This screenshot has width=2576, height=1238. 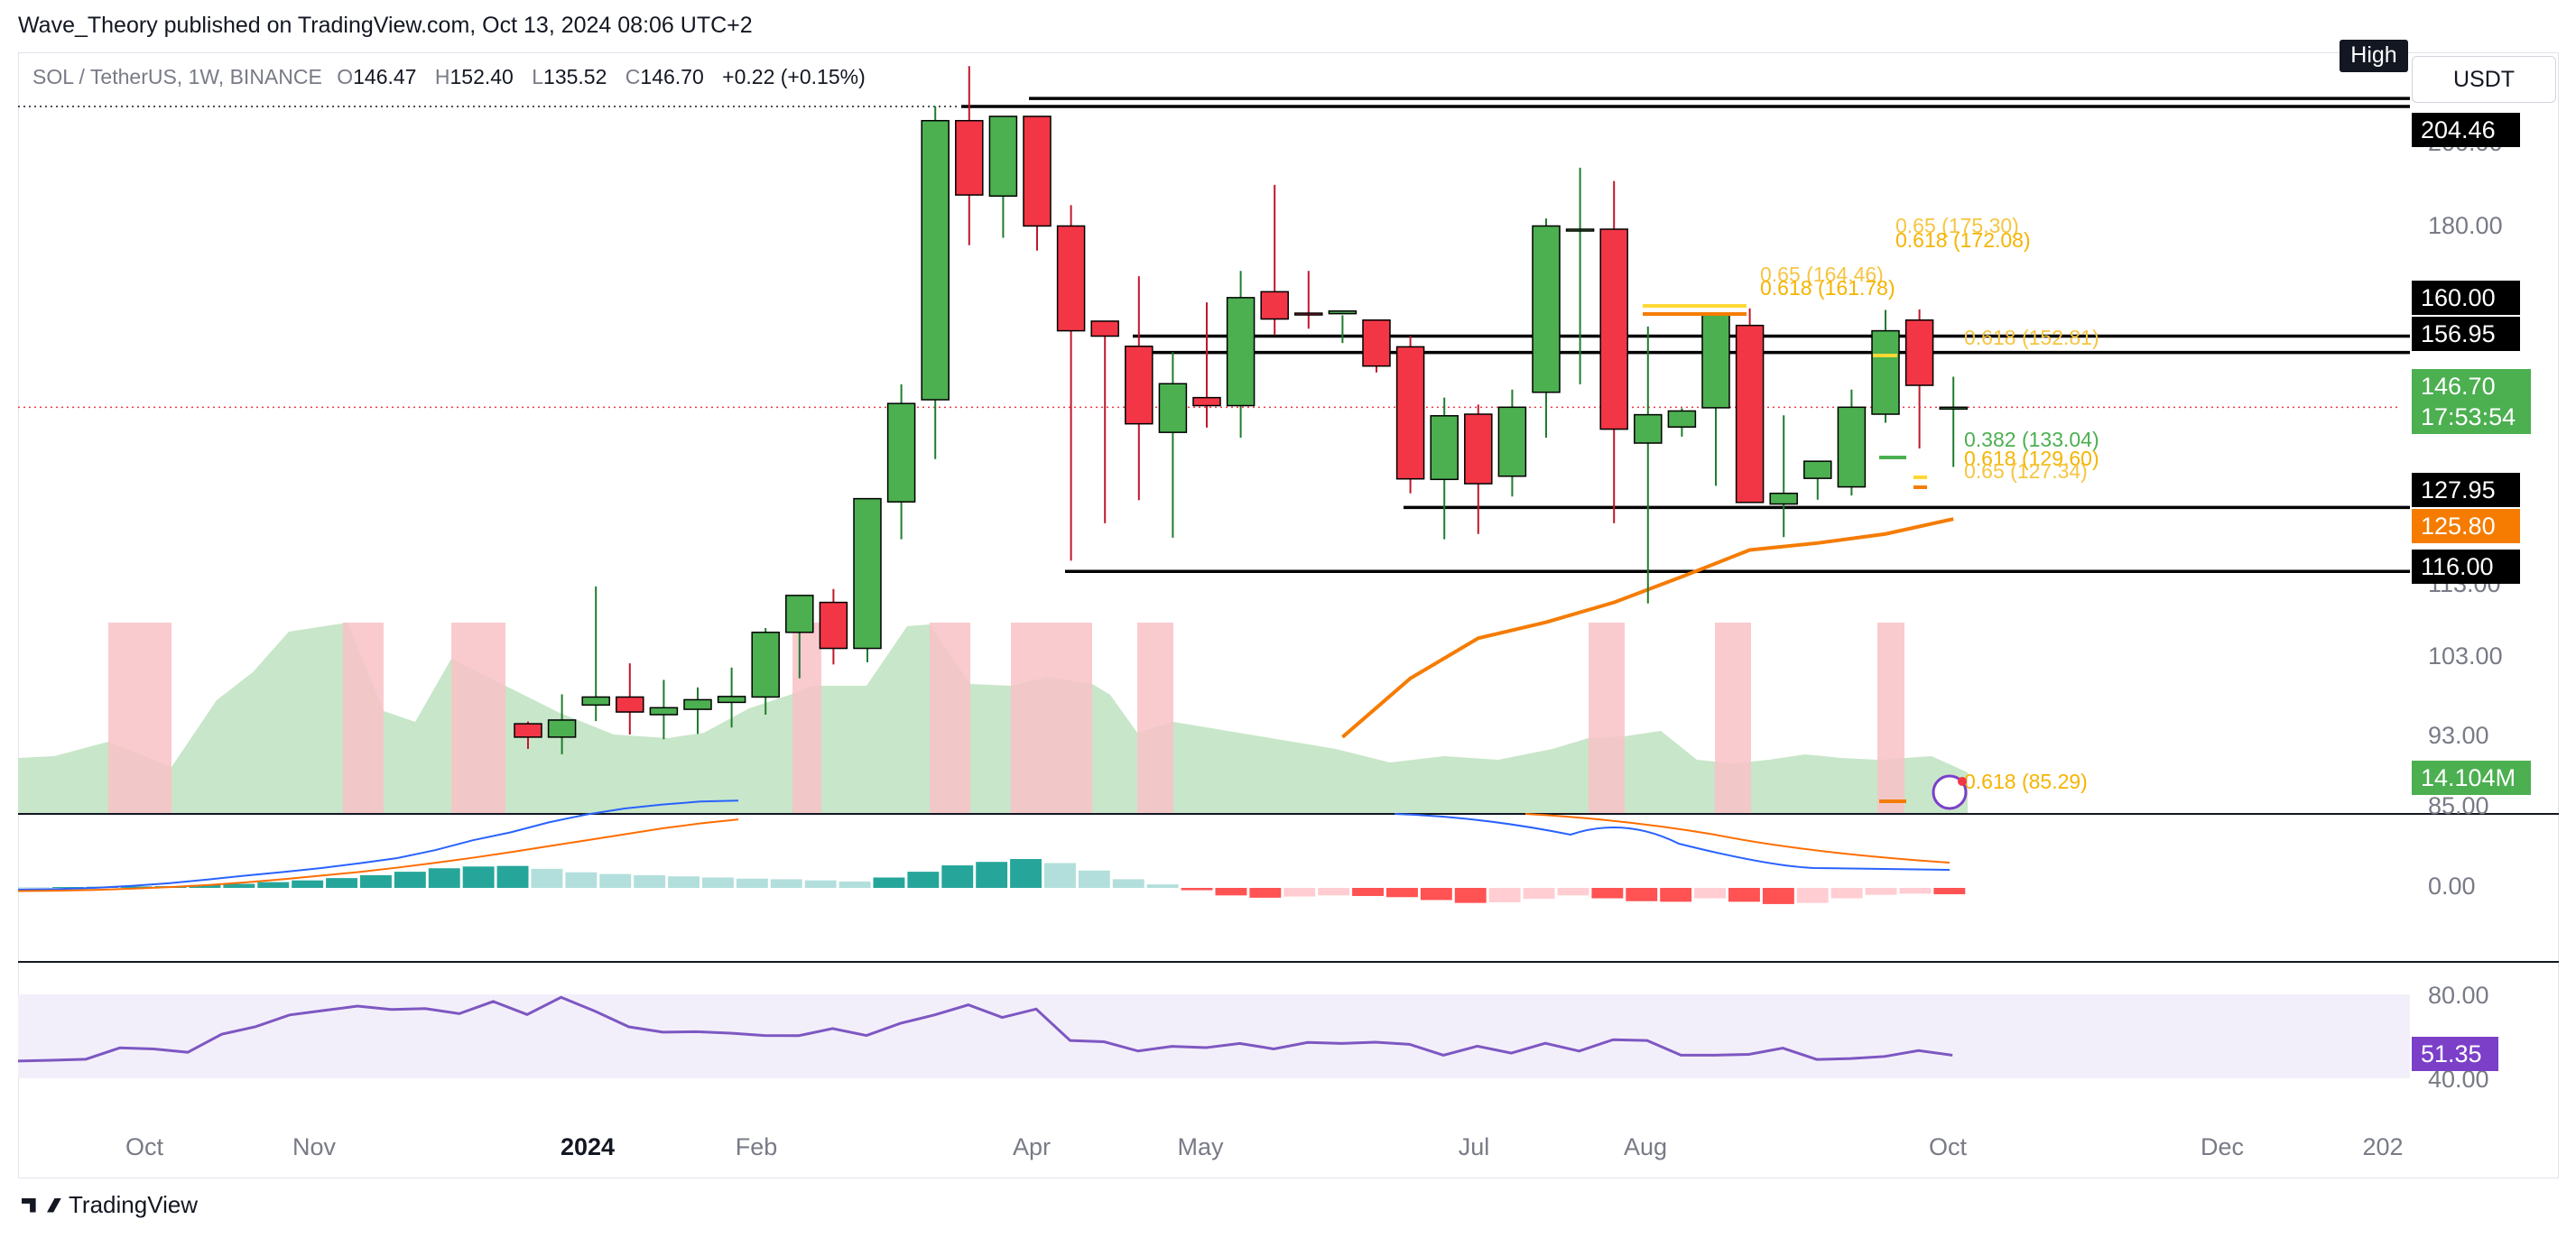 I want to click on level-tag-116: 116.00, so click(x=2466, y=567).